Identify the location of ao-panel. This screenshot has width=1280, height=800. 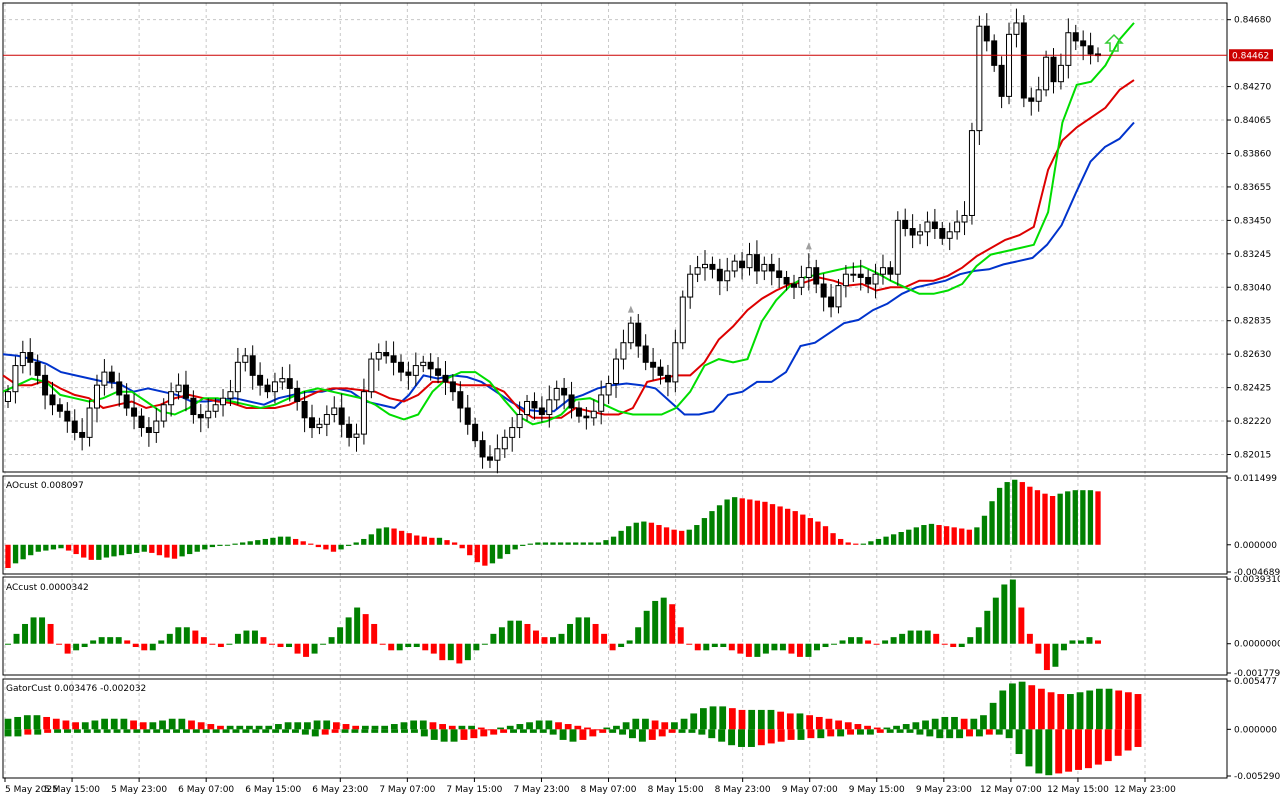
(553, 523).